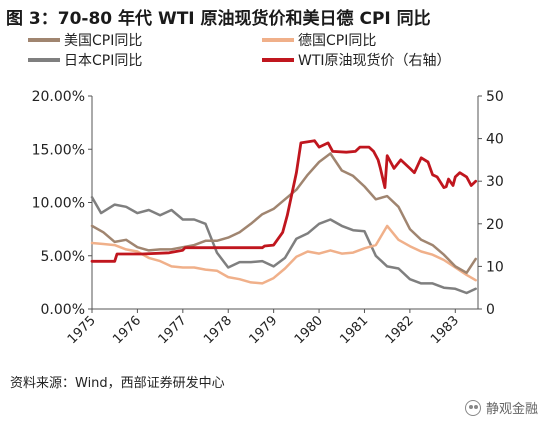  I want to click on x-tick-label: 1980, so click(309, 330).